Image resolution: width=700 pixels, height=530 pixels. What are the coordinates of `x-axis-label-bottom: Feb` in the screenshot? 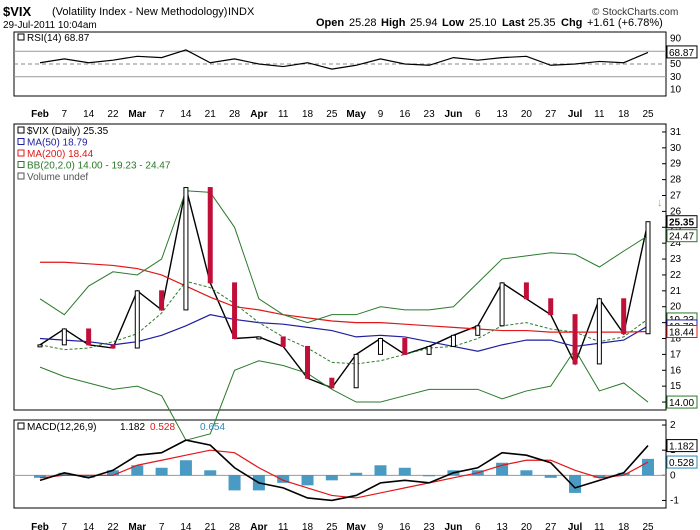 It's located at (40, 526).